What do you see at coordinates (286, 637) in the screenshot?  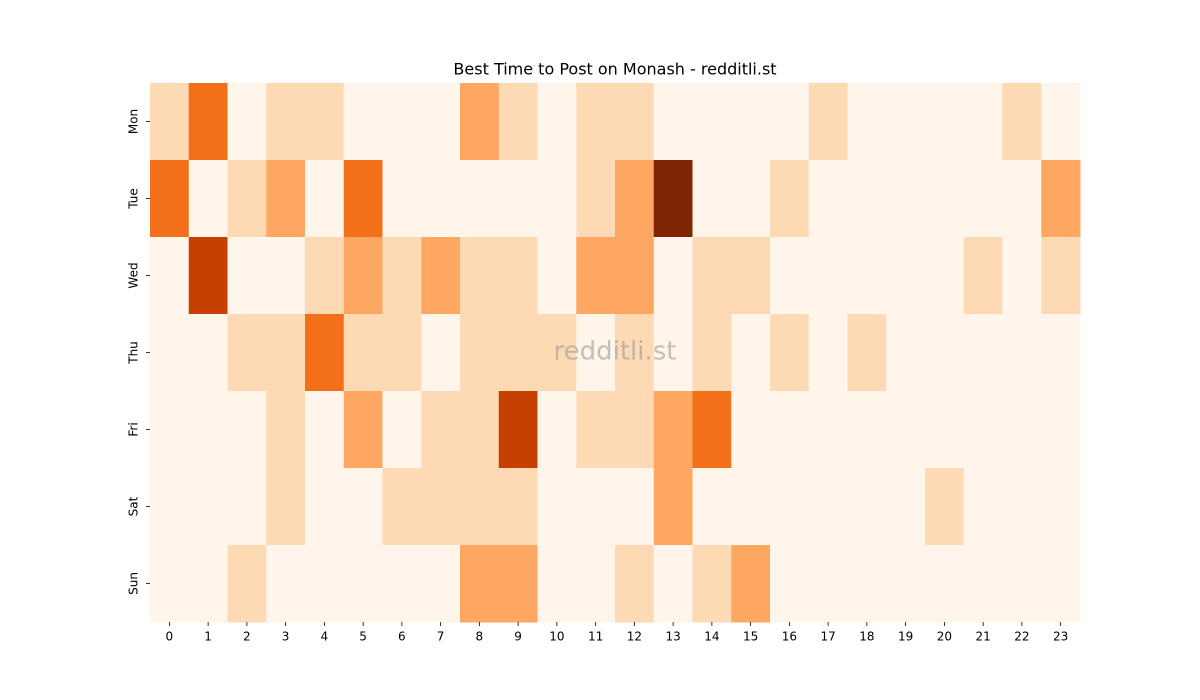 I see `x-tick-label: 3` at bounding box center [286, 637].